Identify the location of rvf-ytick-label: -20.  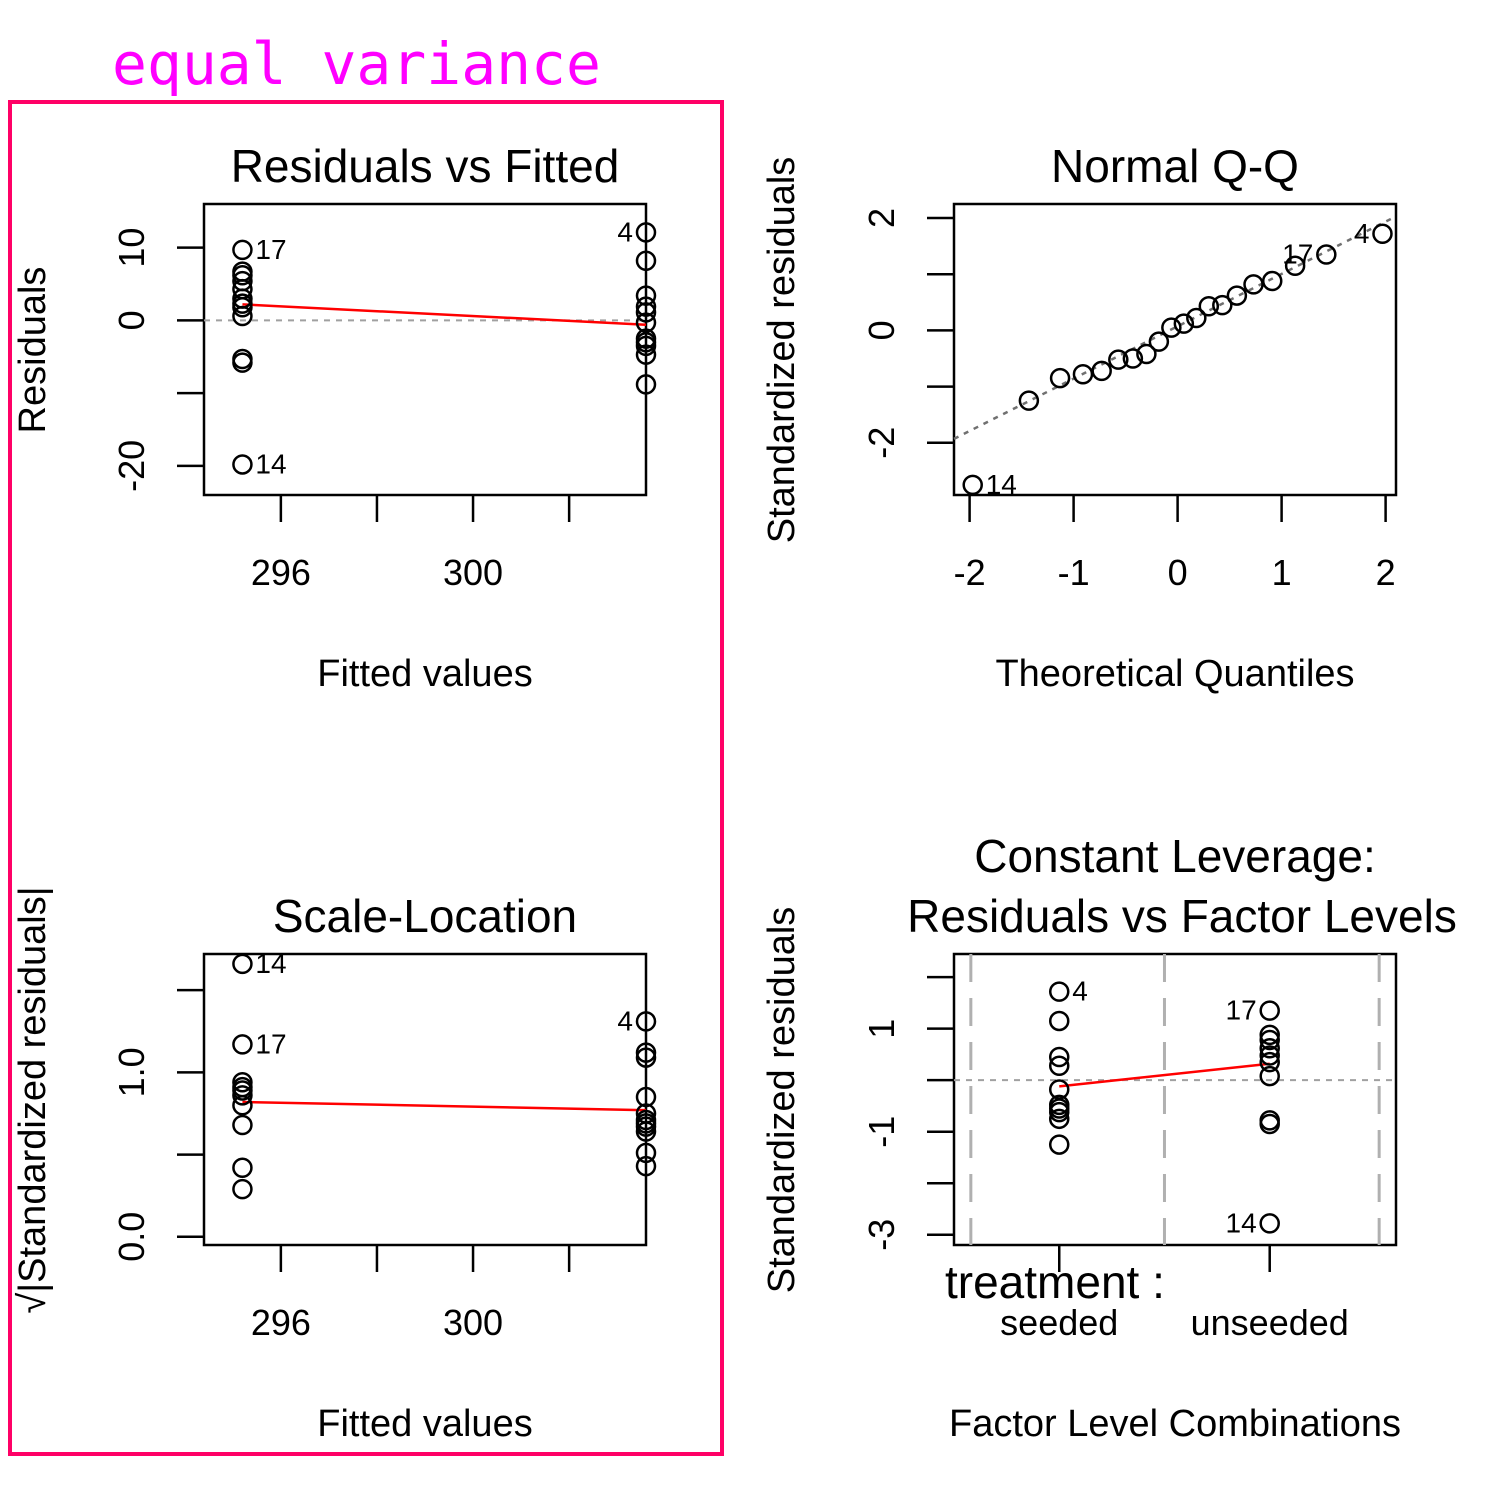
(131, 466).